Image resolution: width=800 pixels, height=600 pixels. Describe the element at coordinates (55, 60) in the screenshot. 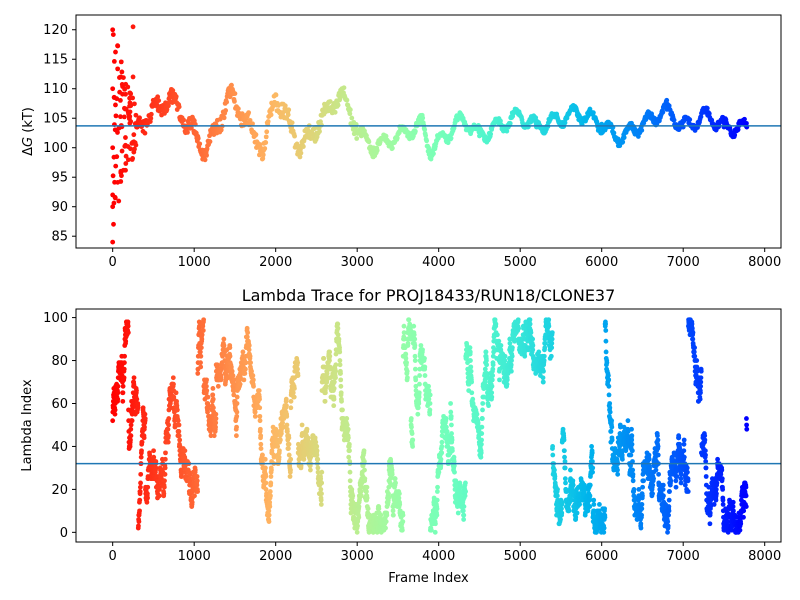

I see `dg-y-tick-label: 115` at that location.